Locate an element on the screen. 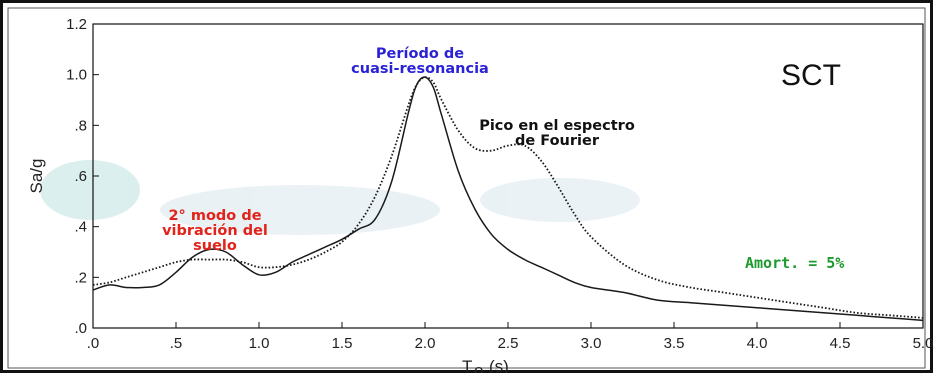 This screenshot has height=378, width=933. x-tick-label: 1.0 is located at coordinates (259, 343).